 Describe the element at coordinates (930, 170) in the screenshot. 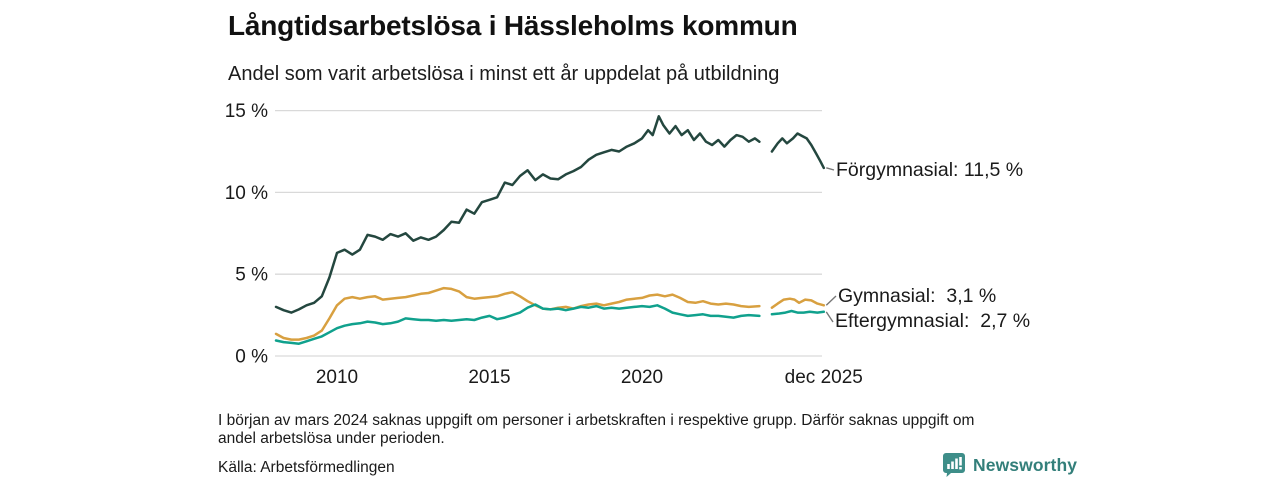

I see `series-end-label-forgymnasial: Förgymnasial: 11,5 %` at that location.